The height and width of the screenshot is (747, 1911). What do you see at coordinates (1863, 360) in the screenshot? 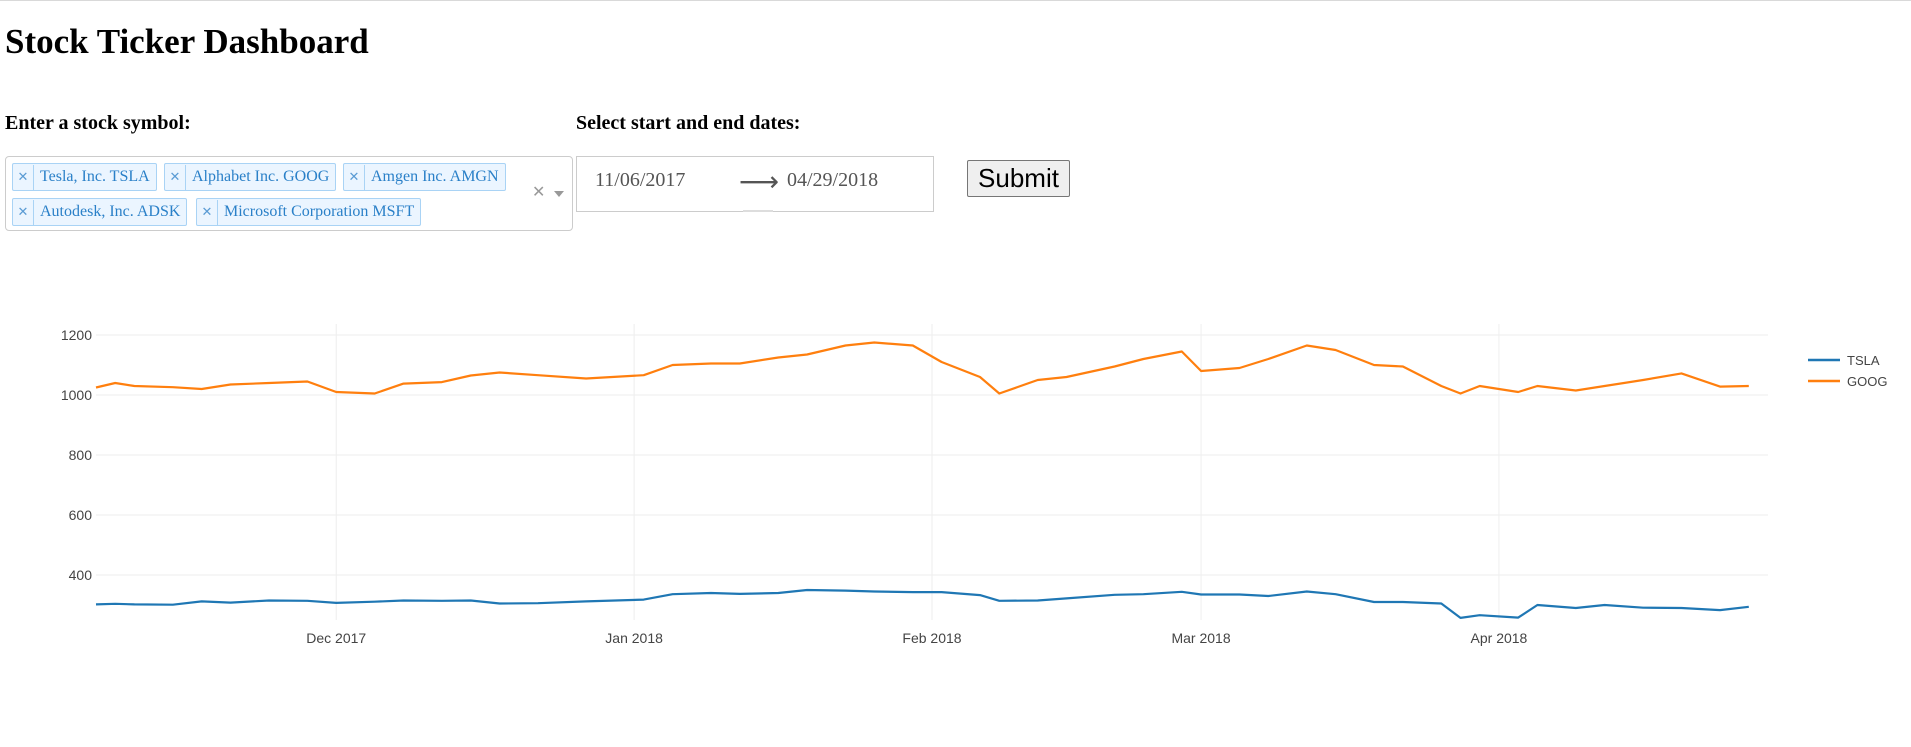
I see `legend-label-tsla: TSLA` at bounding box center [1863, 360].